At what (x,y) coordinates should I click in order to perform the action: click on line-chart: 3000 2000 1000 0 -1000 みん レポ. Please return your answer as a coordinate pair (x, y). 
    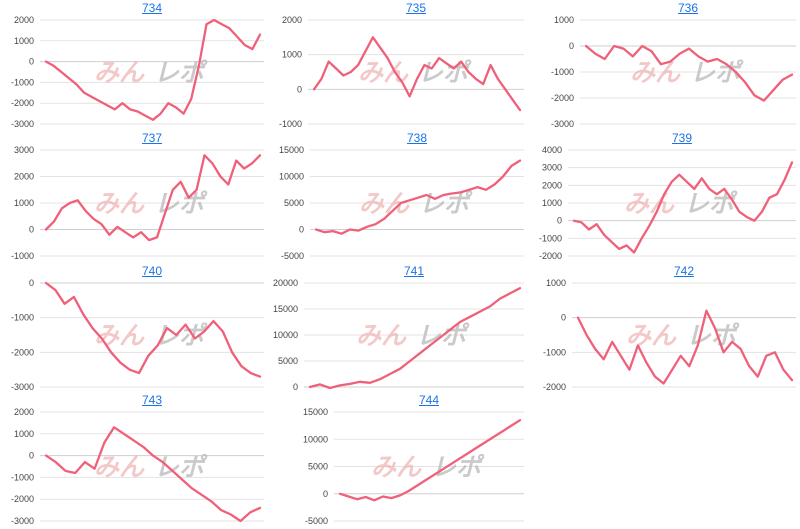
    Looking at the image, I should click on (137, 203).